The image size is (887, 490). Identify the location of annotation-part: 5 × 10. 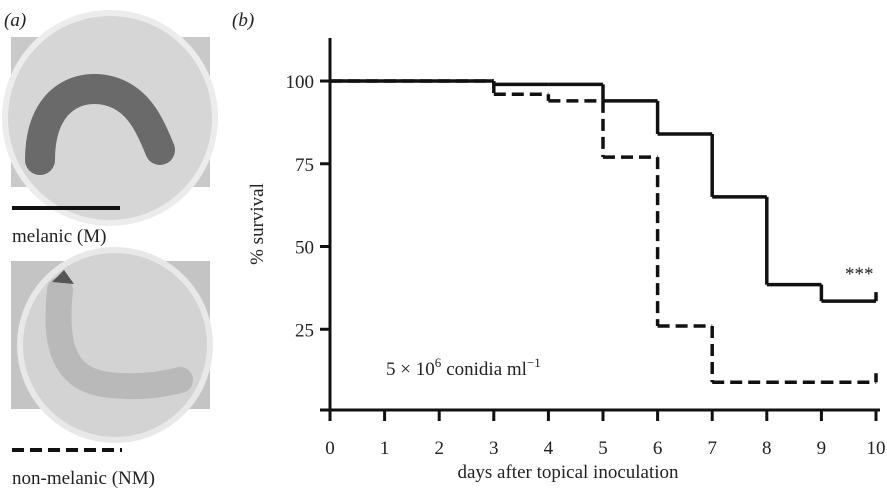
(410, 369).